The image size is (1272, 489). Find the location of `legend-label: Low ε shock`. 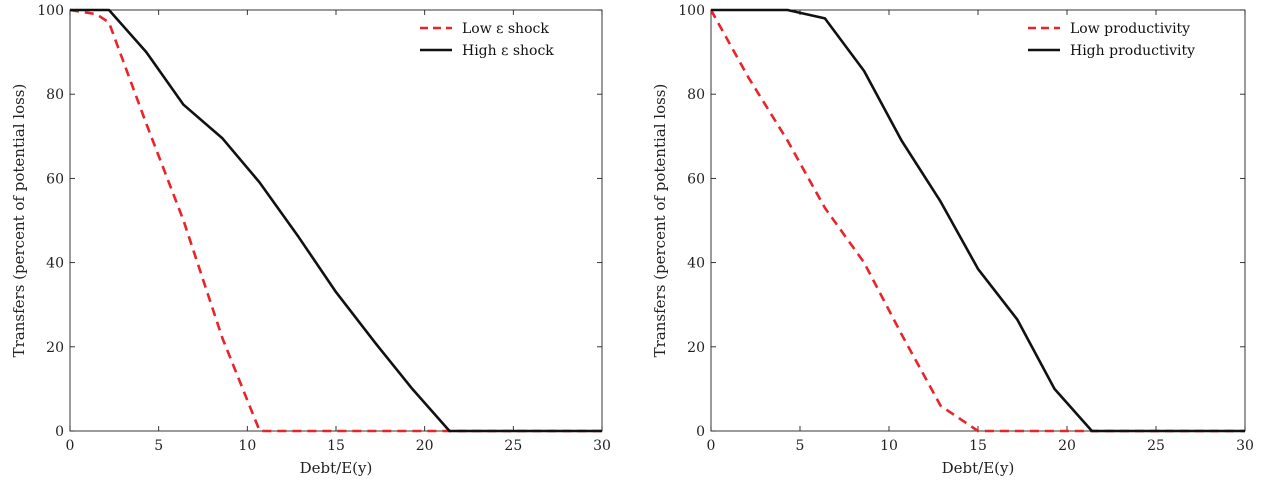

legend-label: Low ε shock is located at coordinates (505, 29).